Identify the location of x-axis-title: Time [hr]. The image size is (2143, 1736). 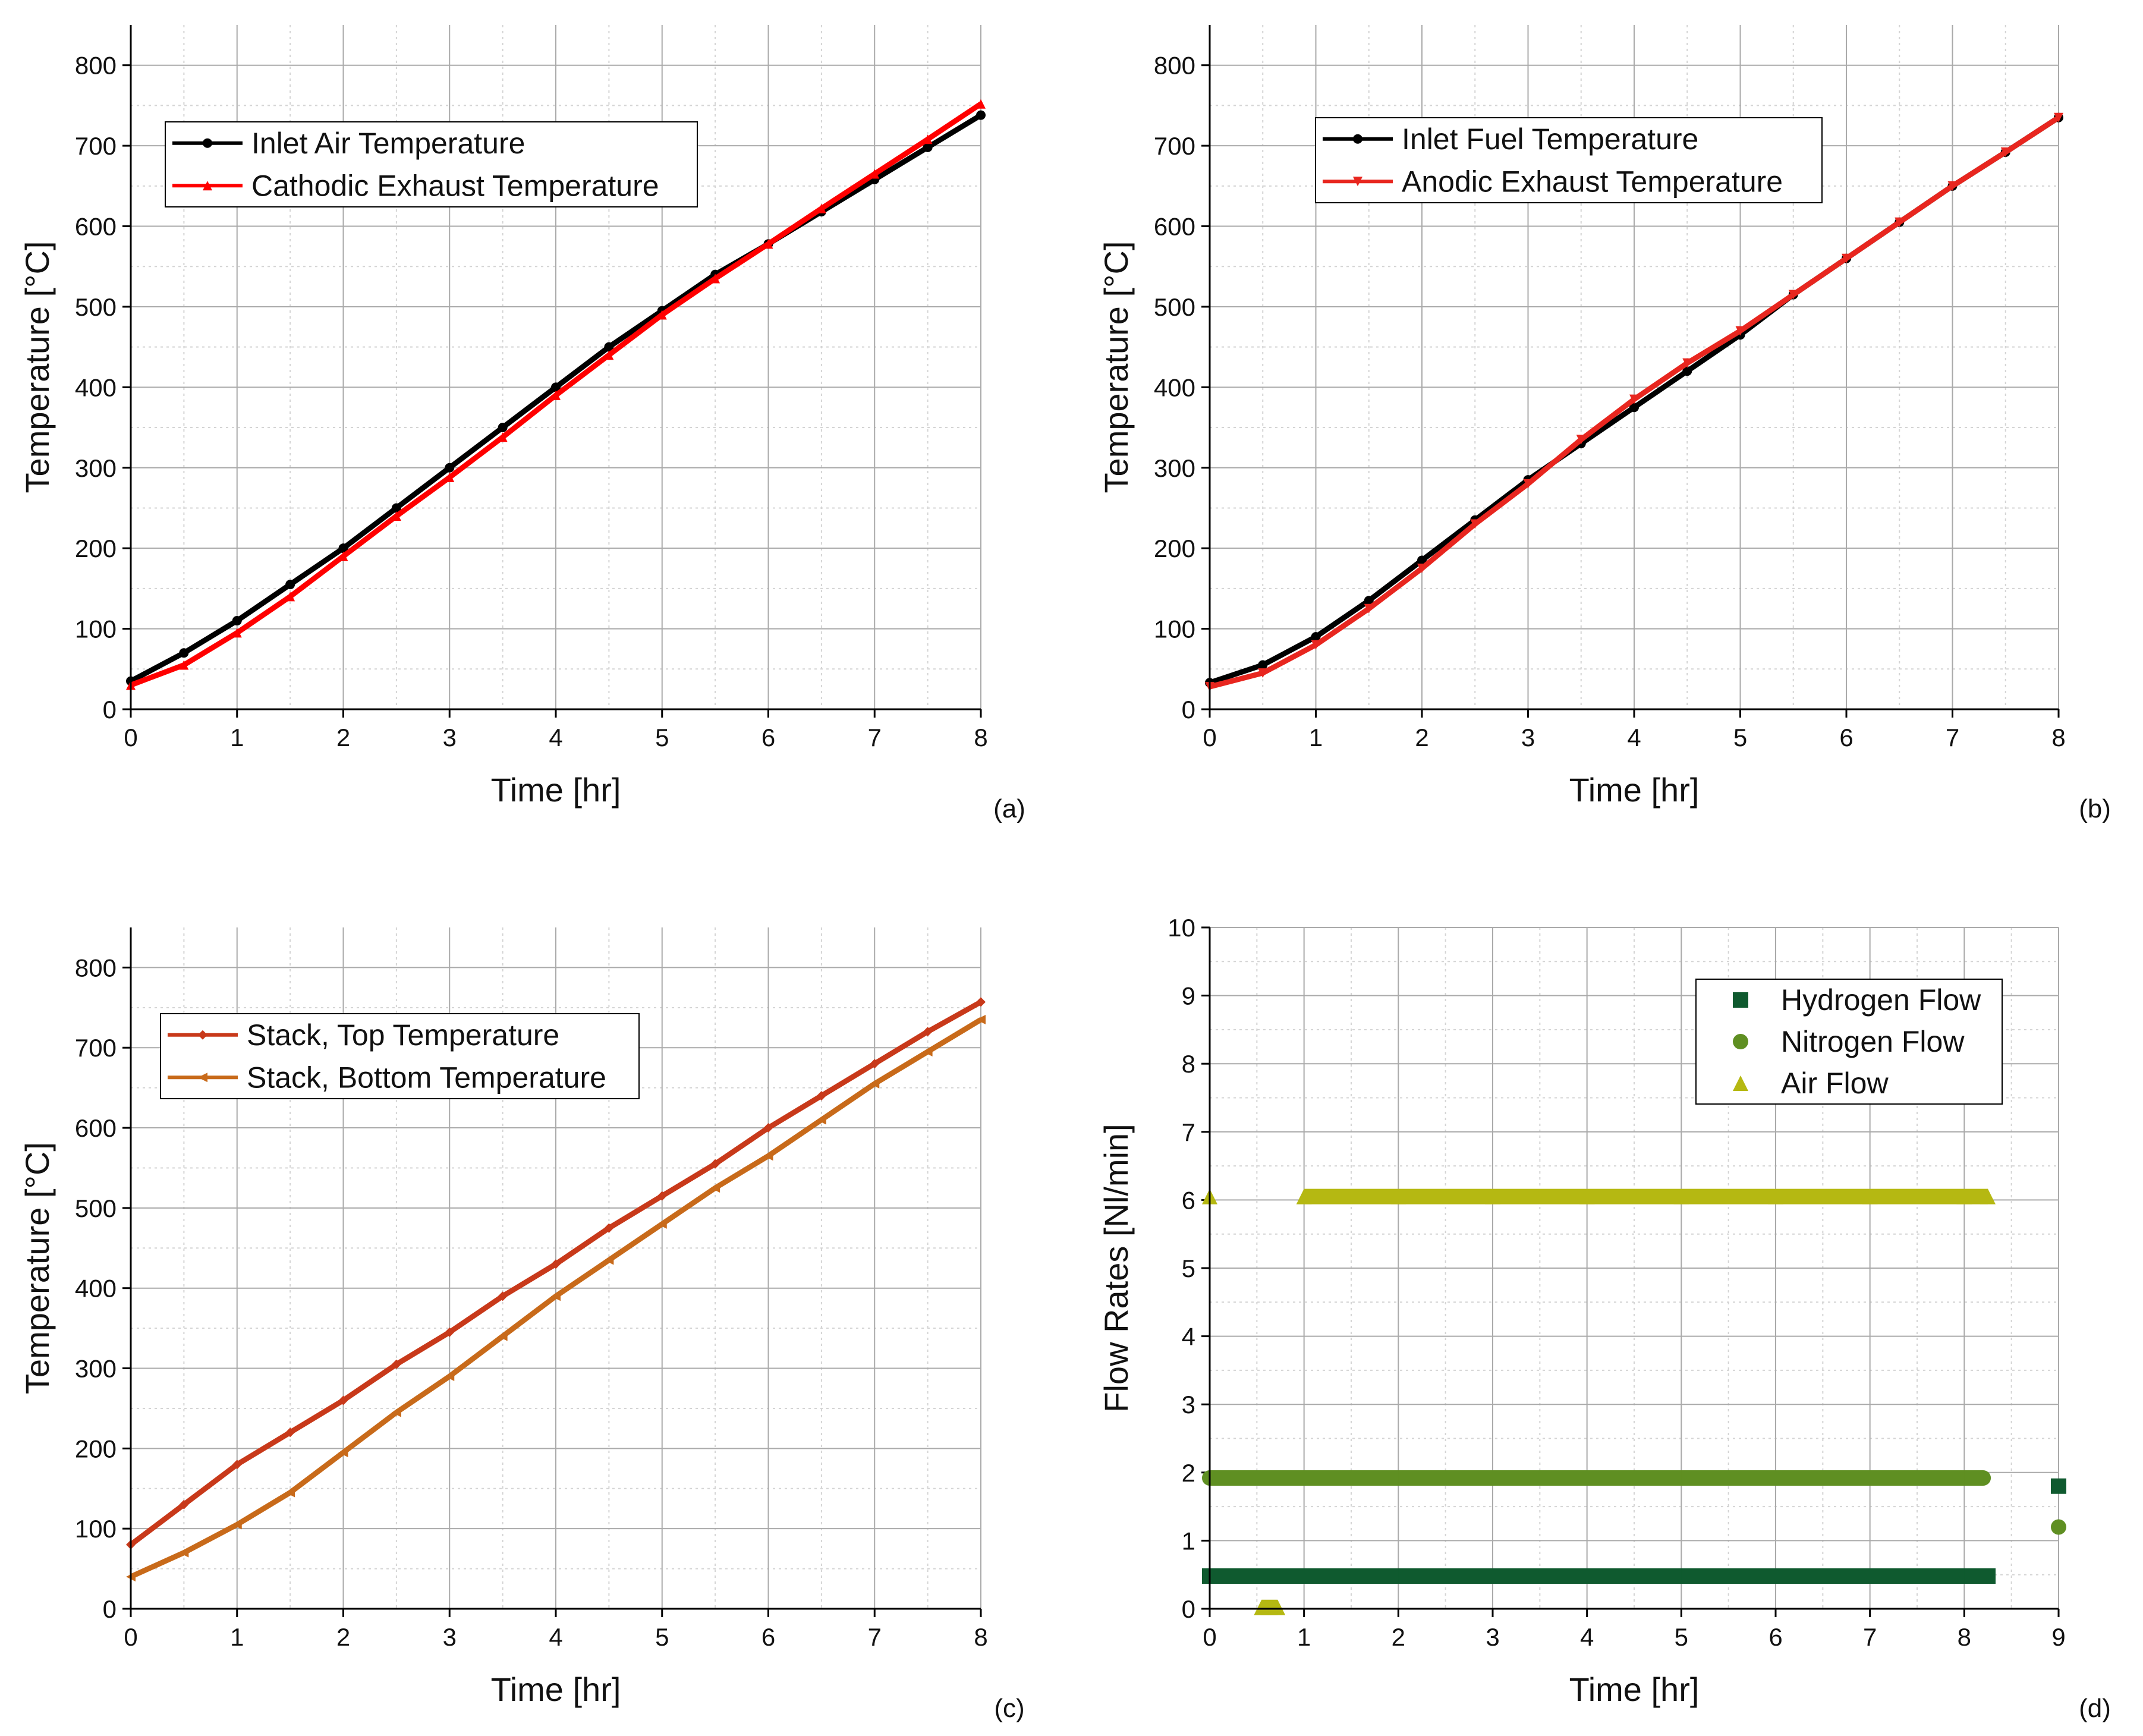
(1634, 790).